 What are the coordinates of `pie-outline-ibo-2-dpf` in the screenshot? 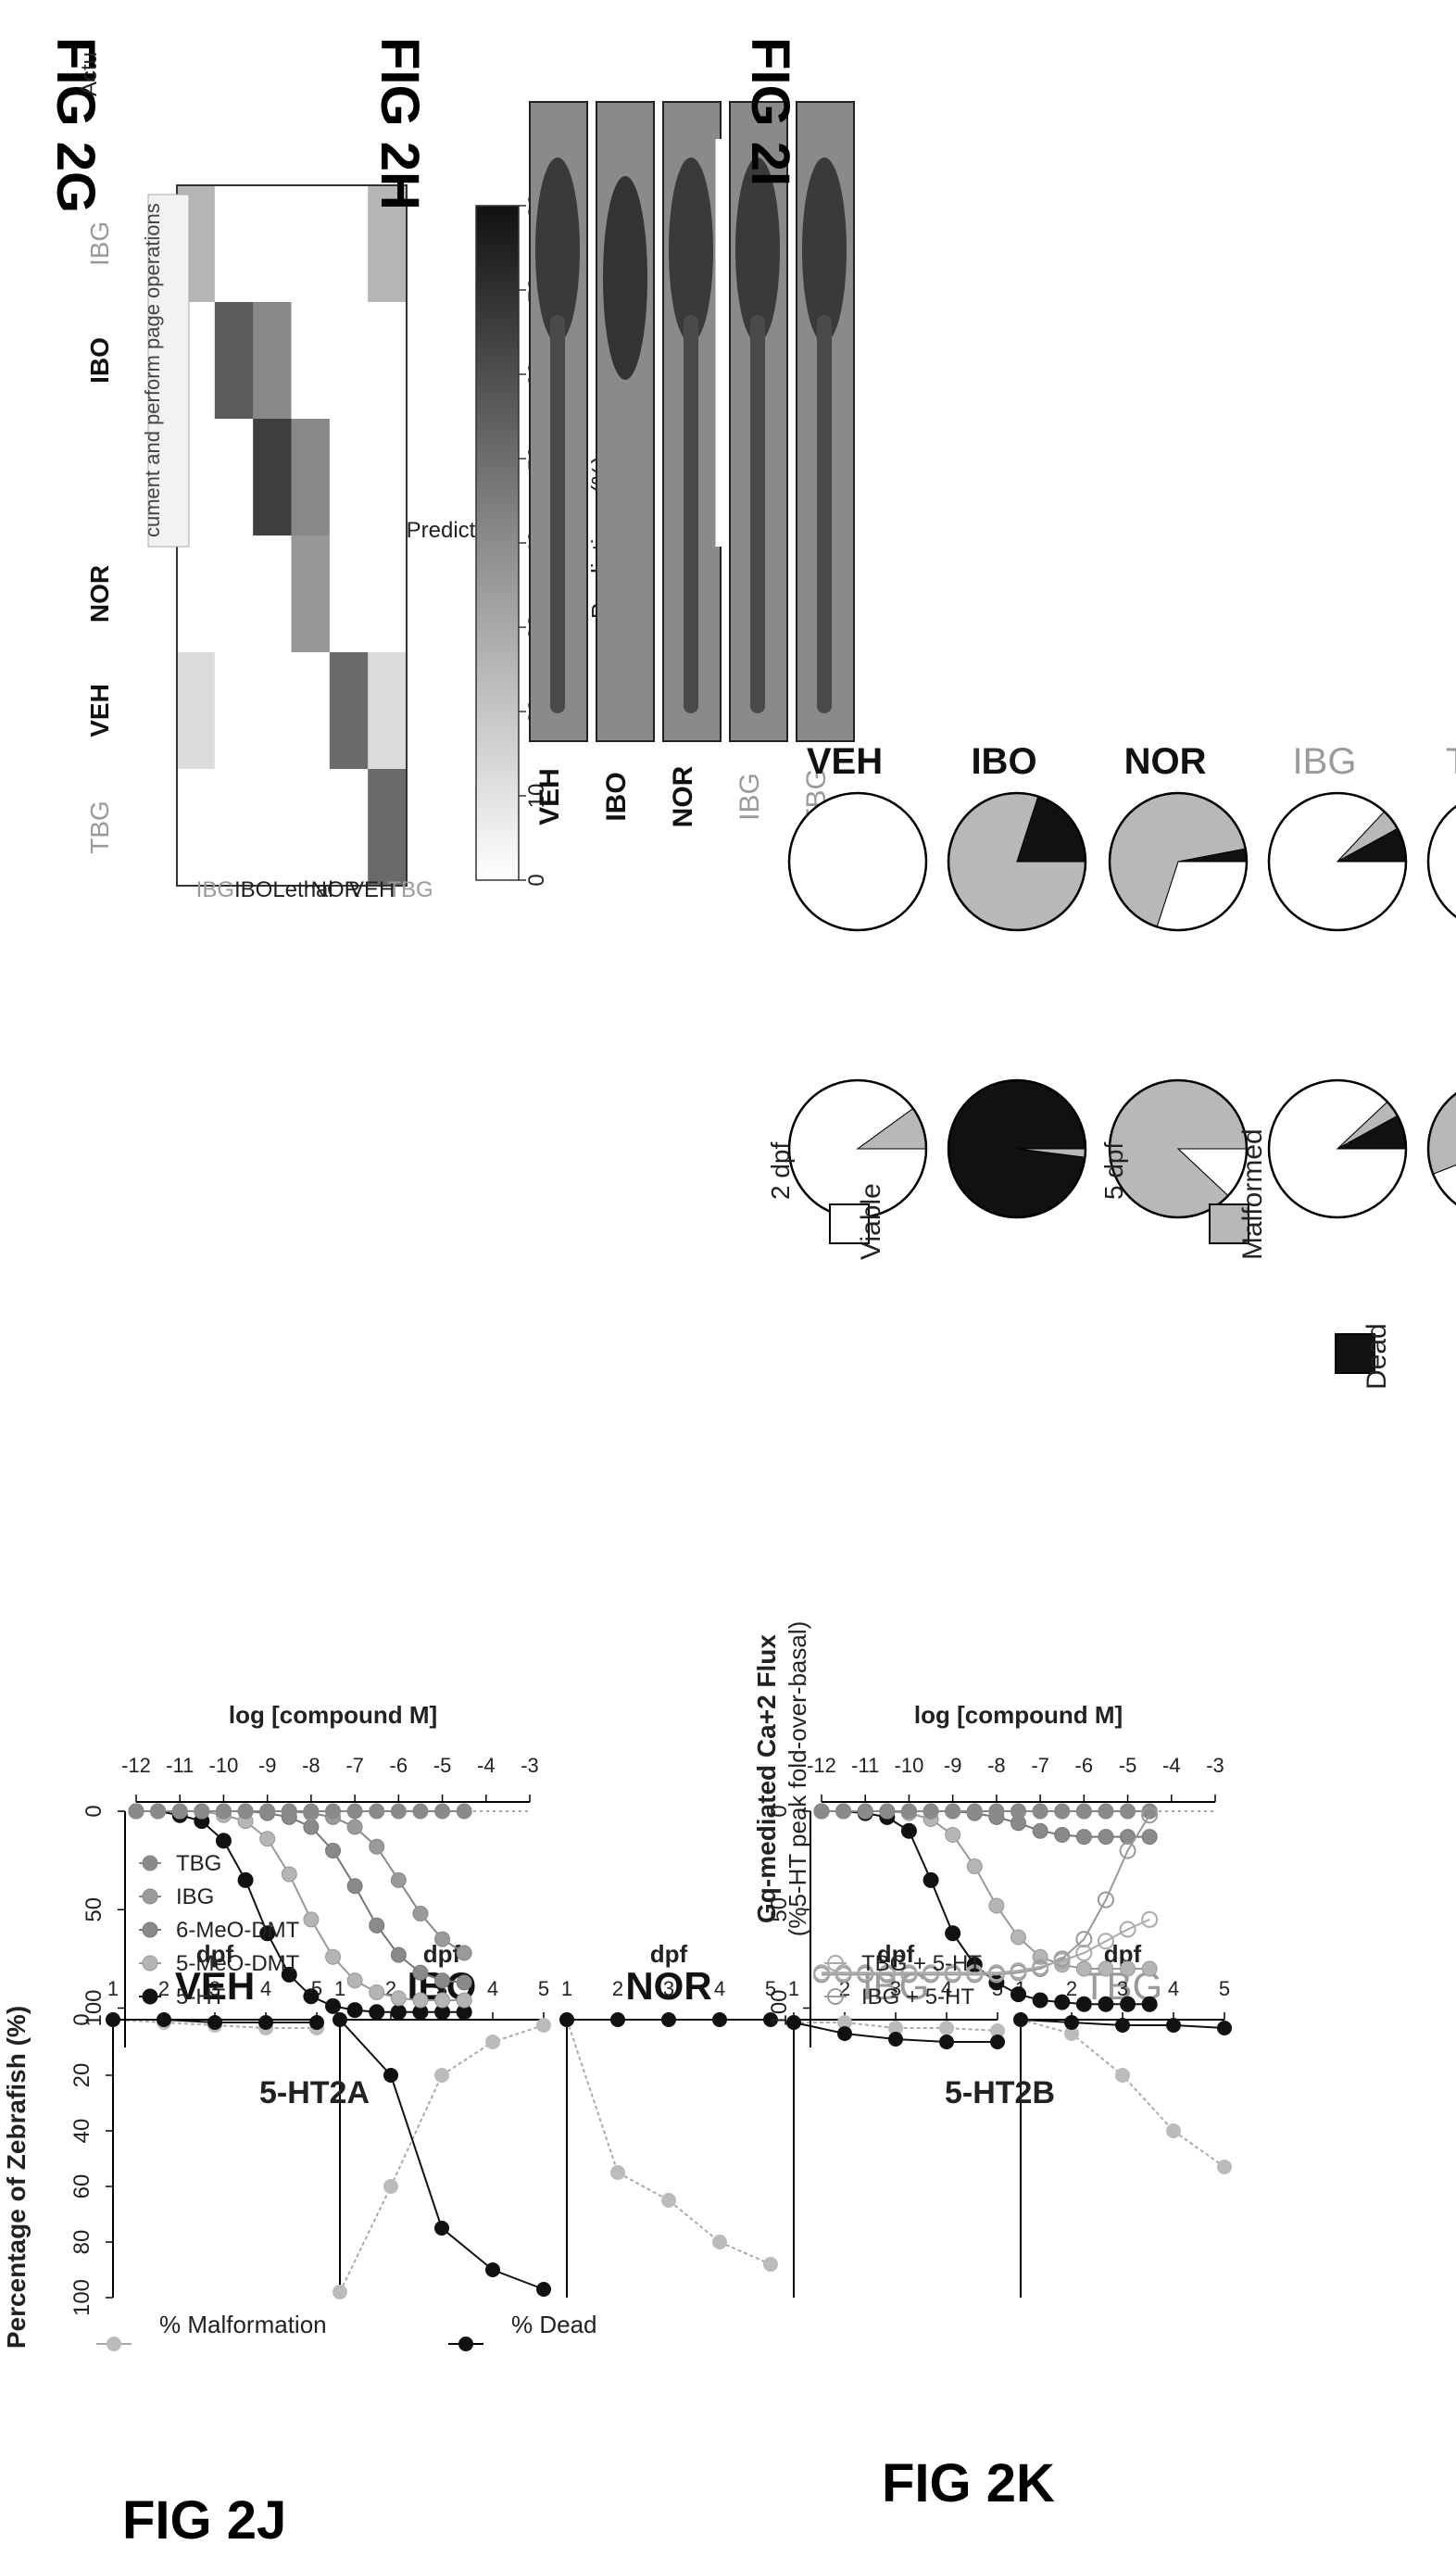 It's located at (1017, 861).